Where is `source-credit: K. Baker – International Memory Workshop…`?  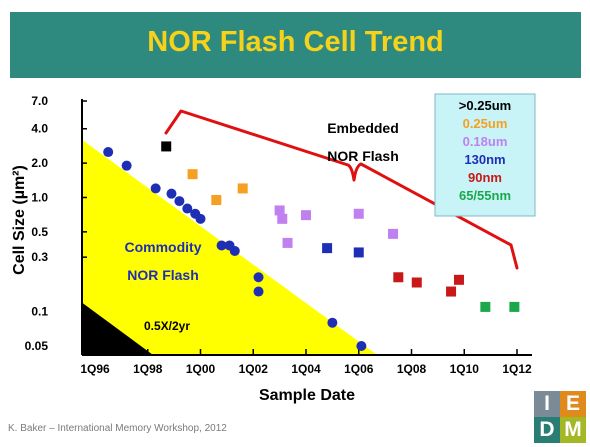 source-credit: K. Baker – International Memory Workshop… is located at coordinates (117, 428).